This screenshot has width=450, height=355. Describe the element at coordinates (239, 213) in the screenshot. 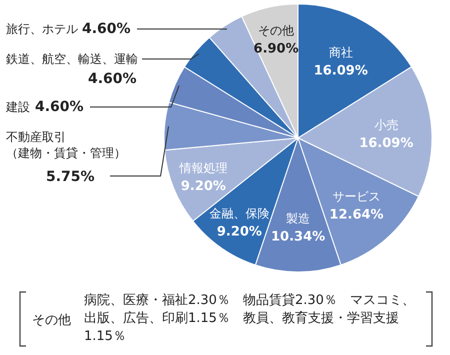

I see `slice-label: 金融、保険` at that location.